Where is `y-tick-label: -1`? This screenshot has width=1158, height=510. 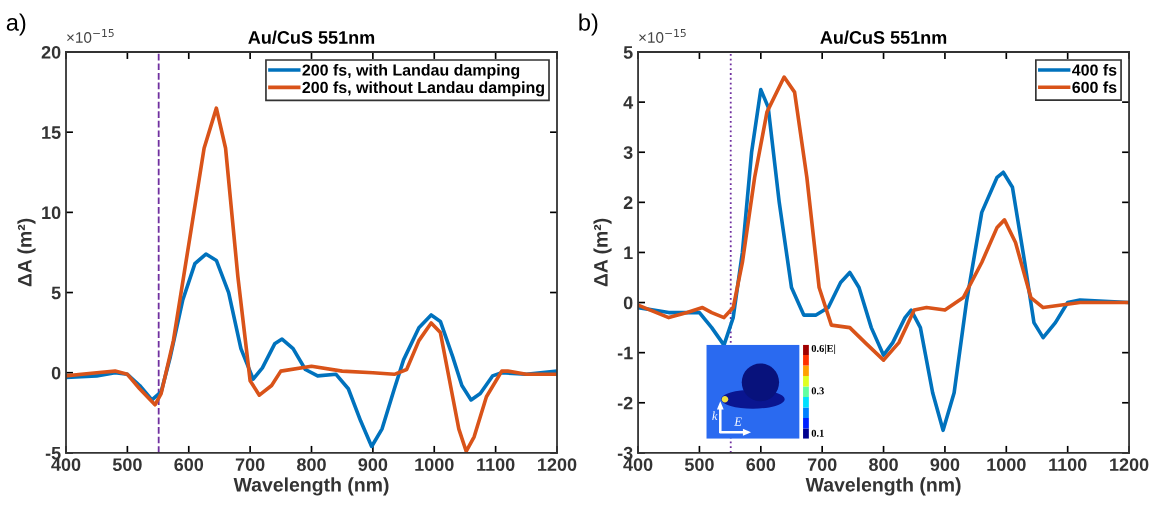
y-tick-label: -1 is located at coordinates (625, 353).